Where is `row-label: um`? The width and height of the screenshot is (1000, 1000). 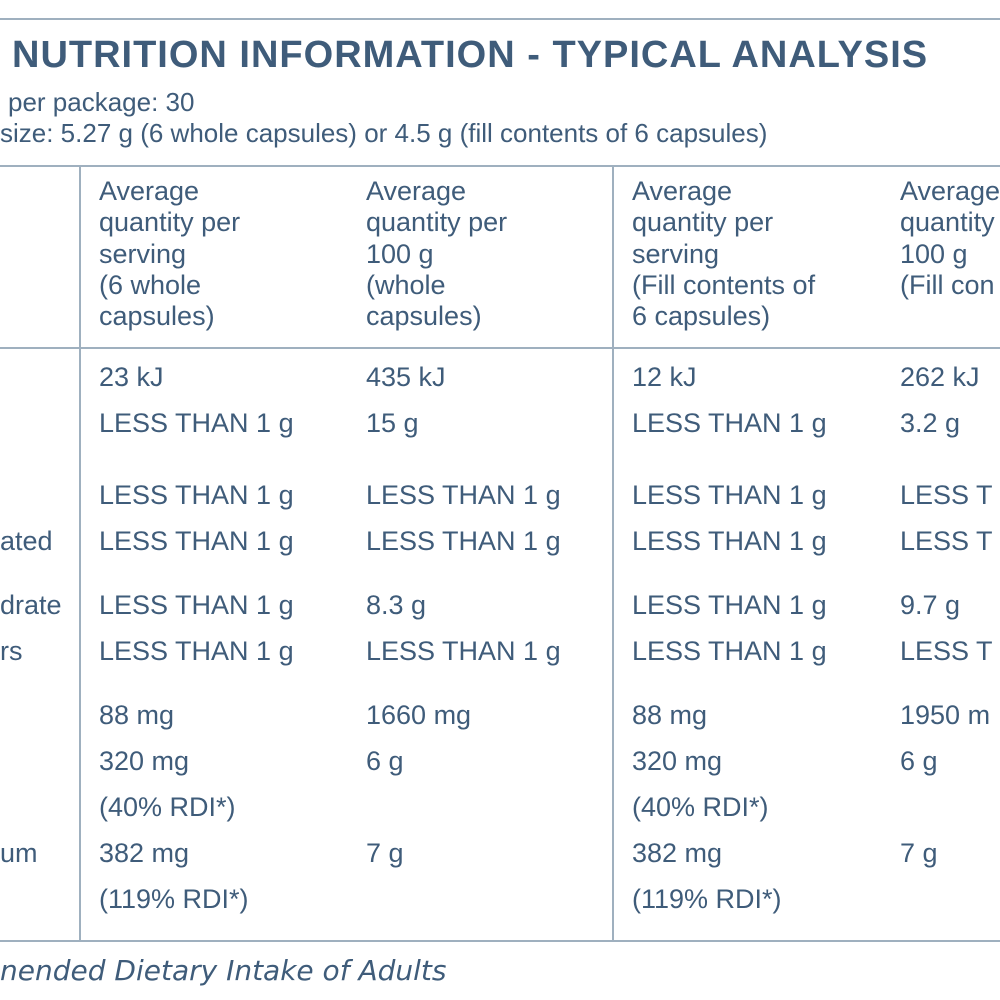 row-label: um is located at coordinates (19, 853).